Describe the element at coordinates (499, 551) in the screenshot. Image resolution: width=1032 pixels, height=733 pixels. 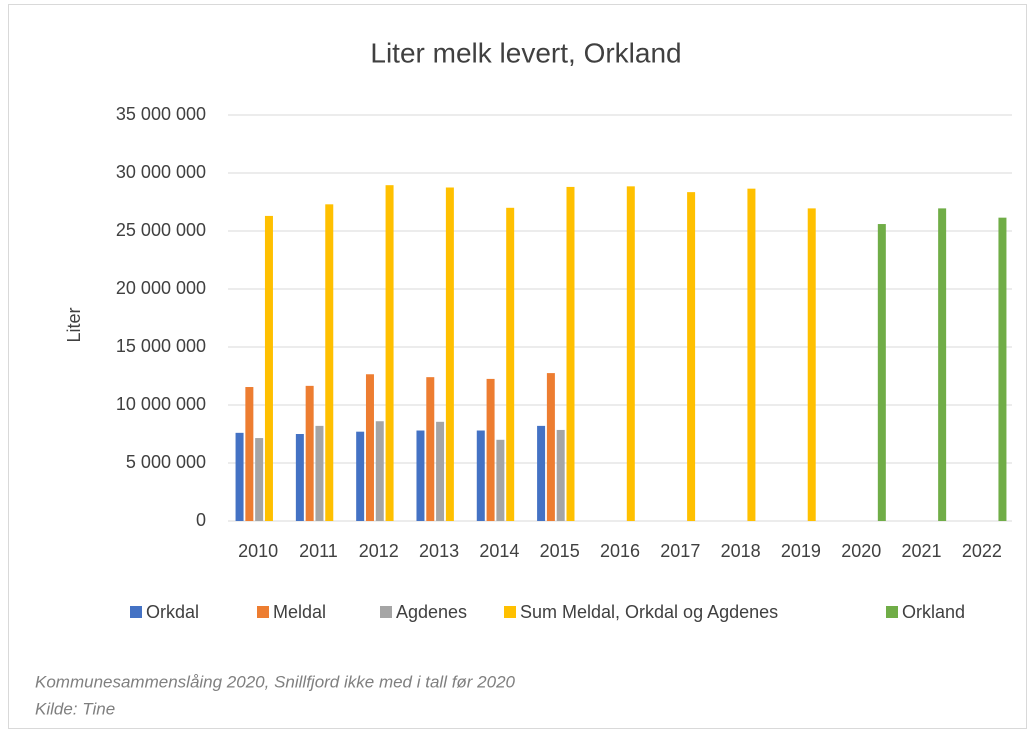
I see `x-tick-label: 2014` at that location.